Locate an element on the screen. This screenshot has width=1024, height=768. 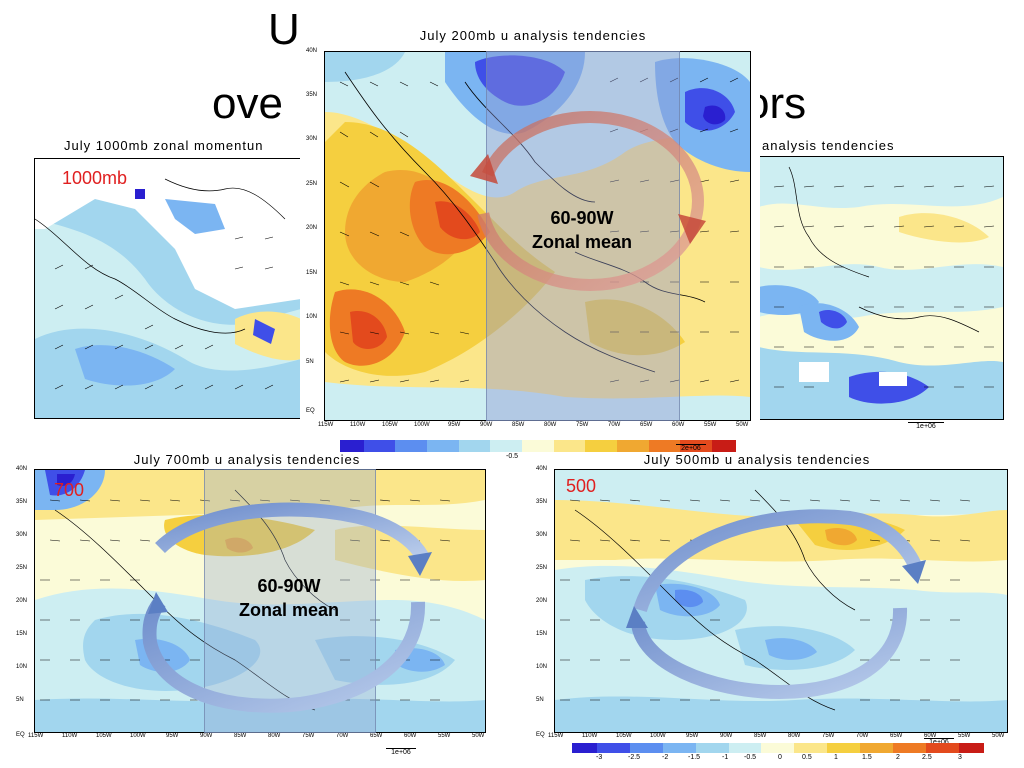
panel-title: July 700mb u analysis tendencies is located at coordinates (247, 459).